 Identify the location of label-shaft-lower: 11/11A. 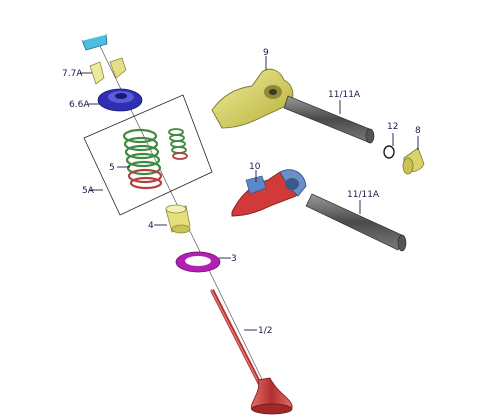
(363, 195).